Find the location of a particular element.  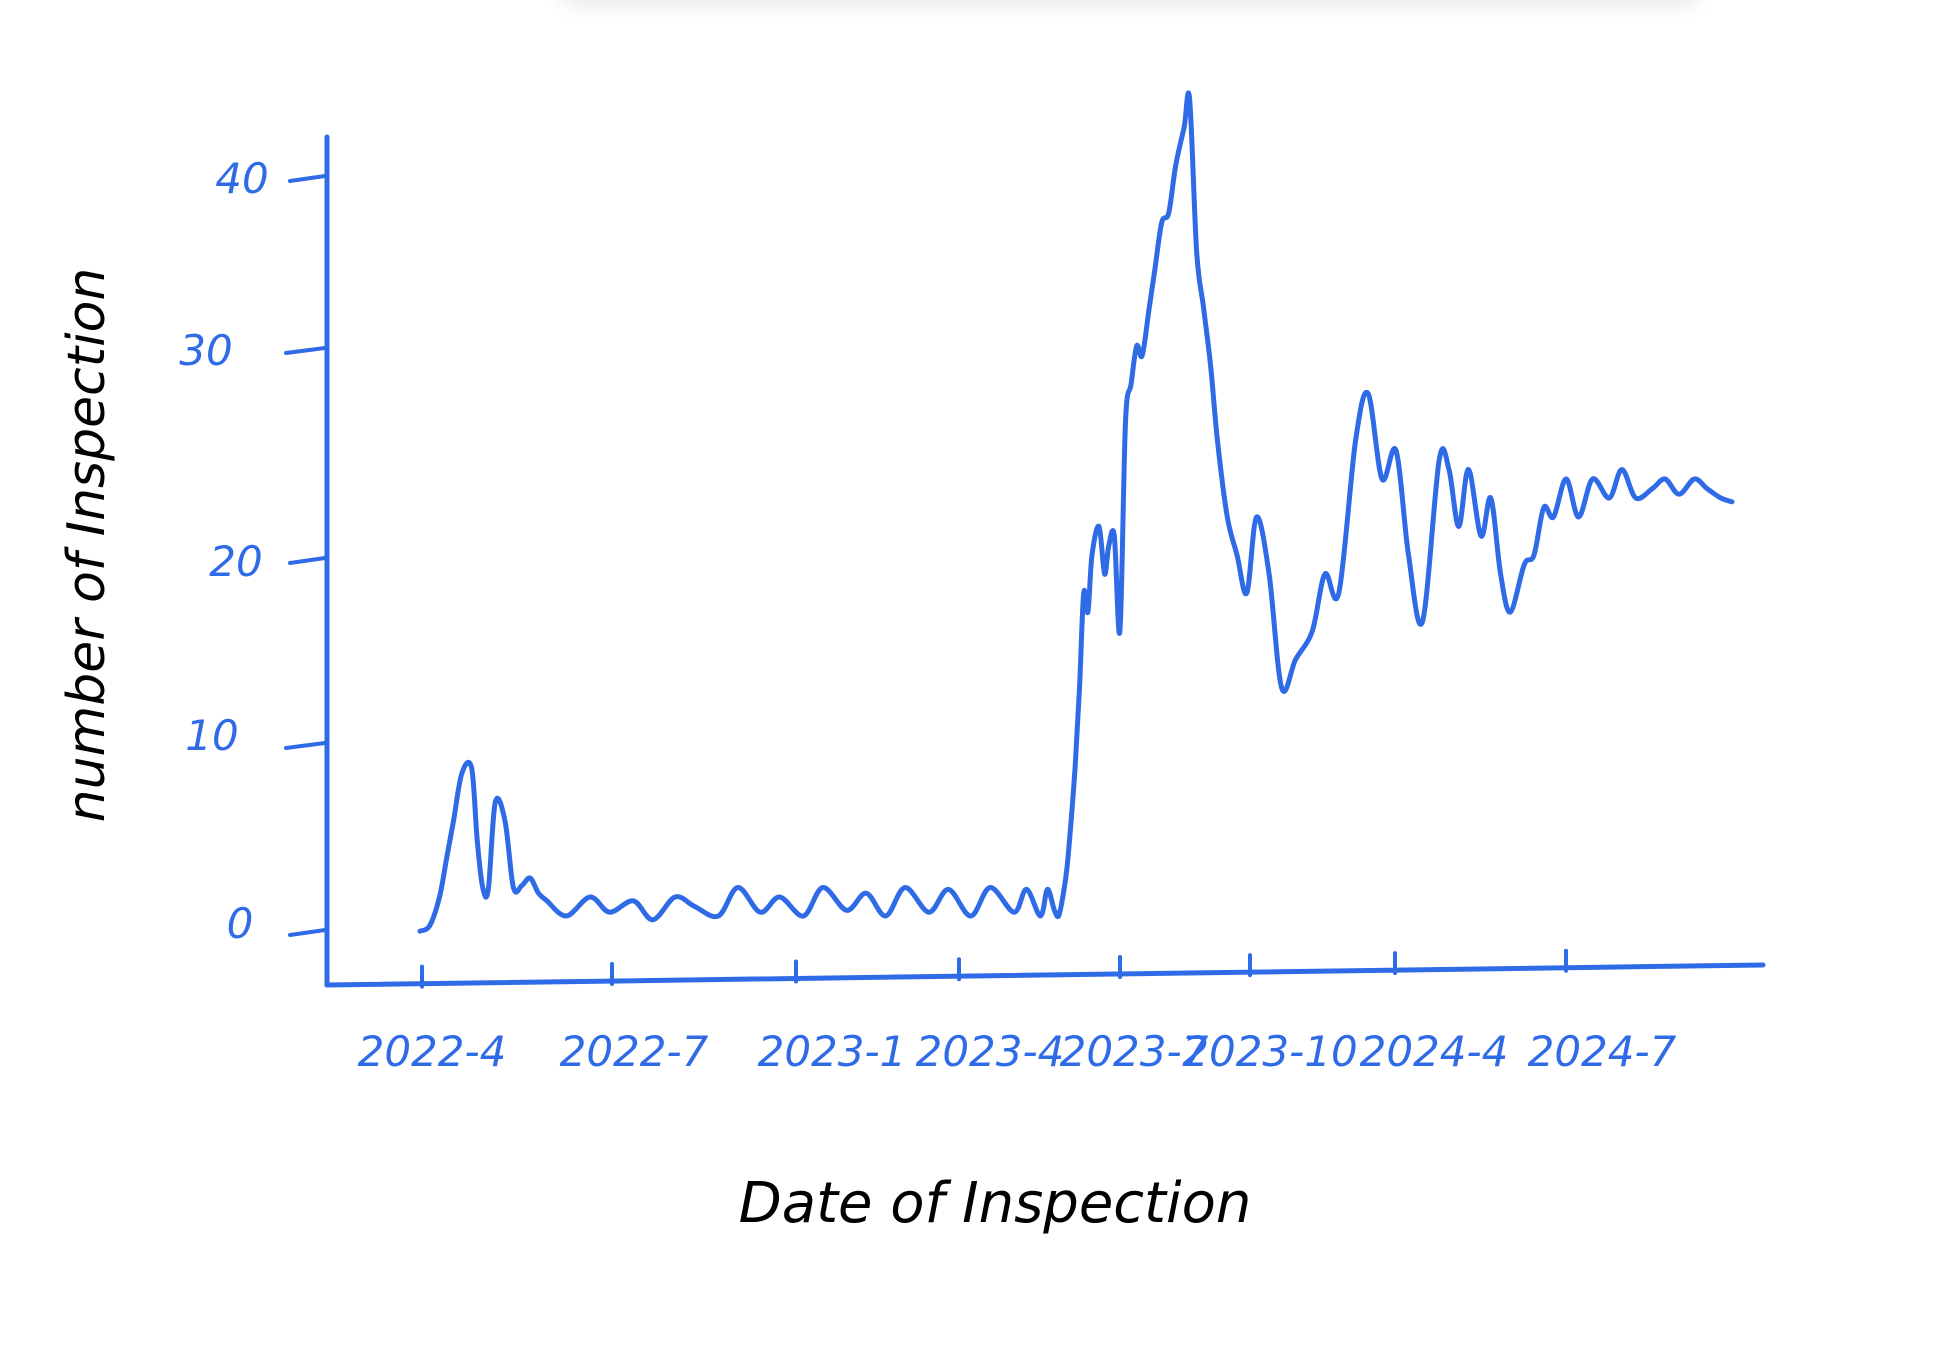

y-tick-label: 20 is located at coordinates (235, 561).